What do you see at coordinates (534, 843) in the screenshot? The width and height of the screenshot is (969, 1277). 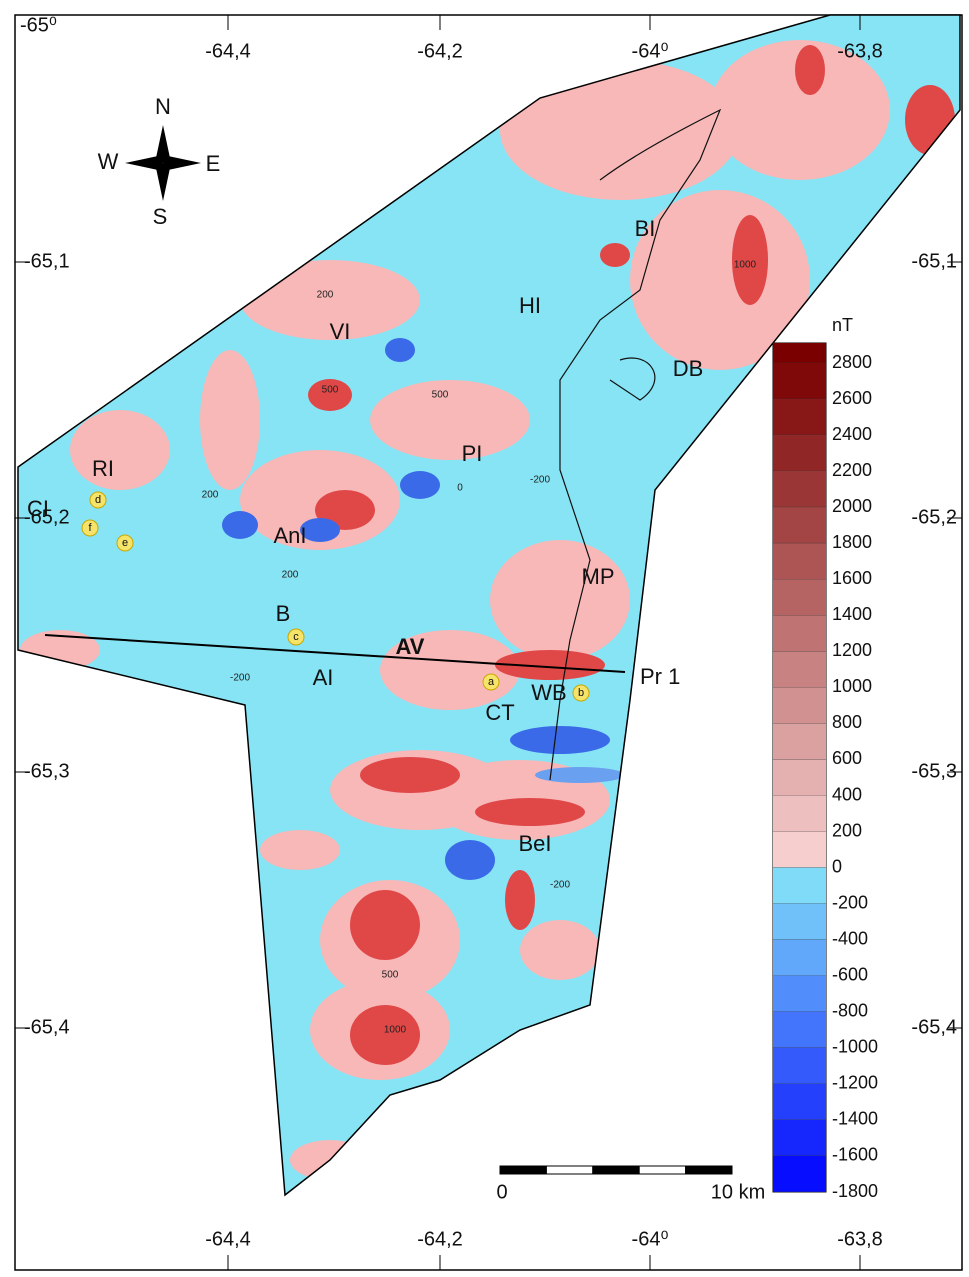 I see `place-label: BeI` at bounding box center [534, 843].